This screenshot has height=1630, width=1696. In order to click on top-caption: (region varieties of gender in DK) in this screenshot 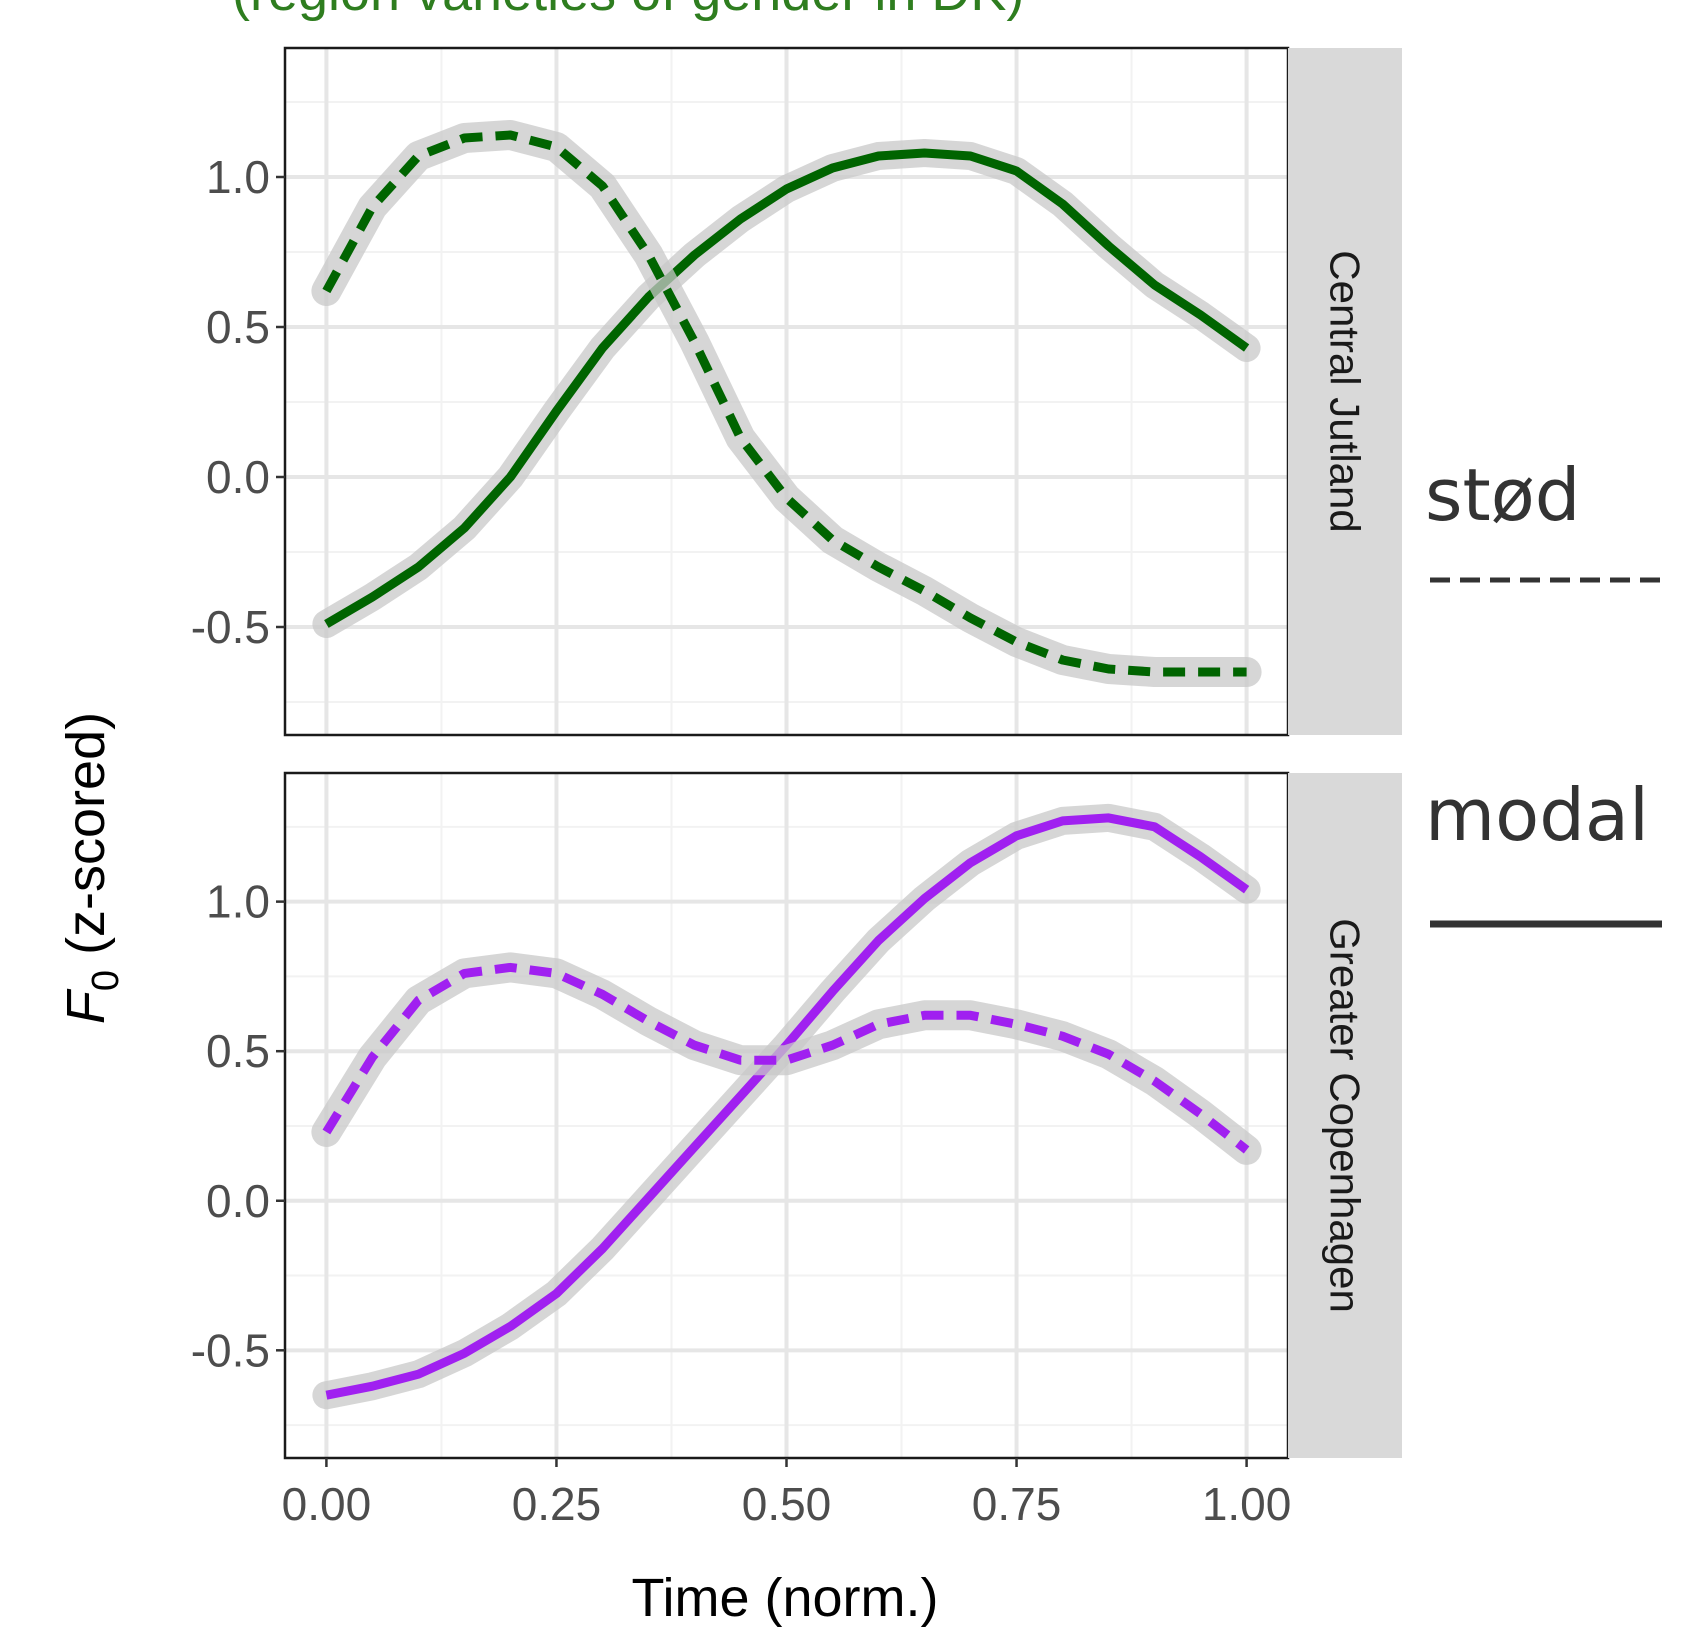, I will do `click(628, 11)`.